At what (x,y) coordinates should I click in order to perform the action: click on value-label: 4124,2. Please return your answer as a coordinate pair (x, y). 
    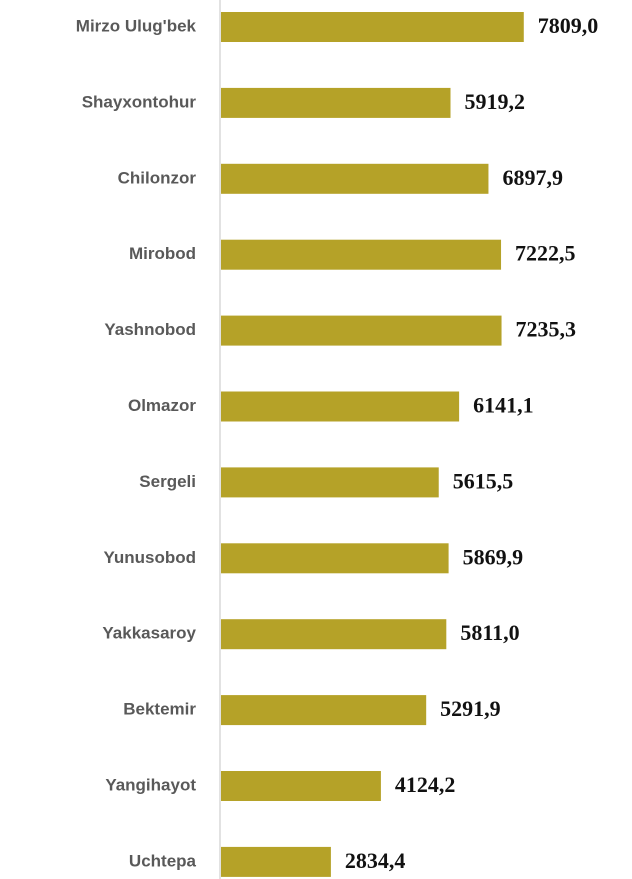
    Looking at the image, I should click on (425, 784).